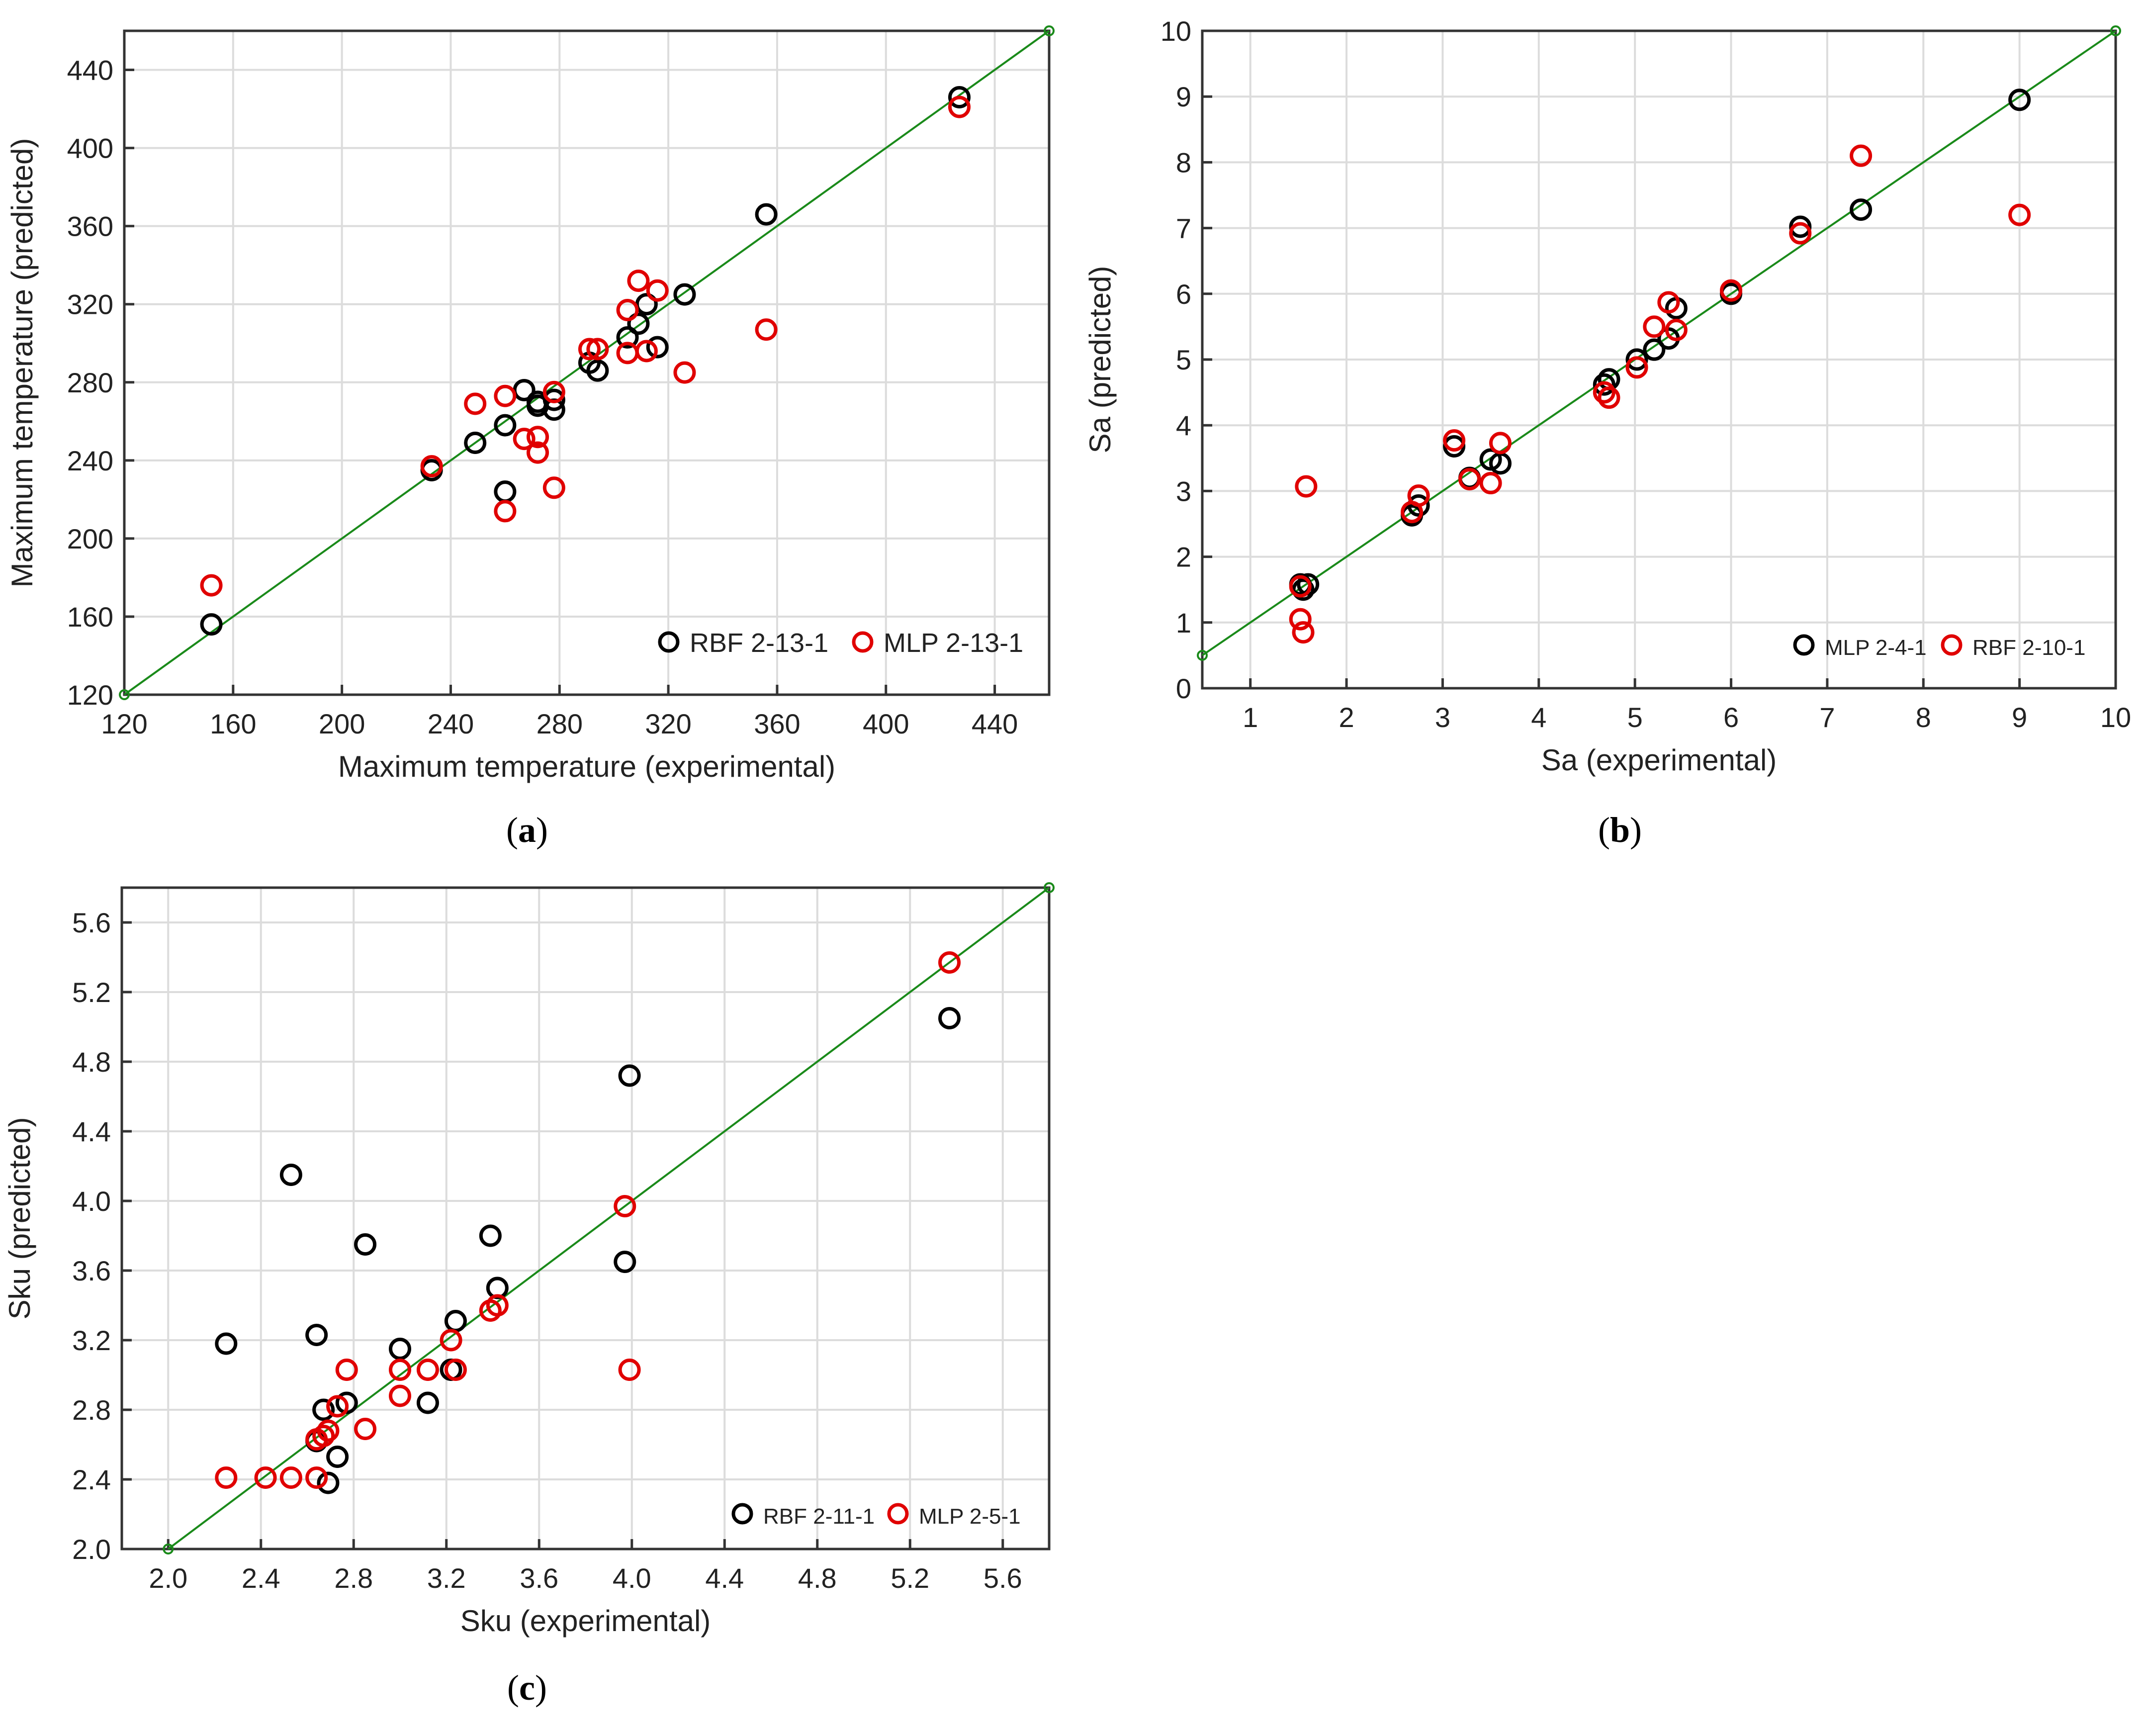  I want to click on panel-label: (c), so click(527, 1688).